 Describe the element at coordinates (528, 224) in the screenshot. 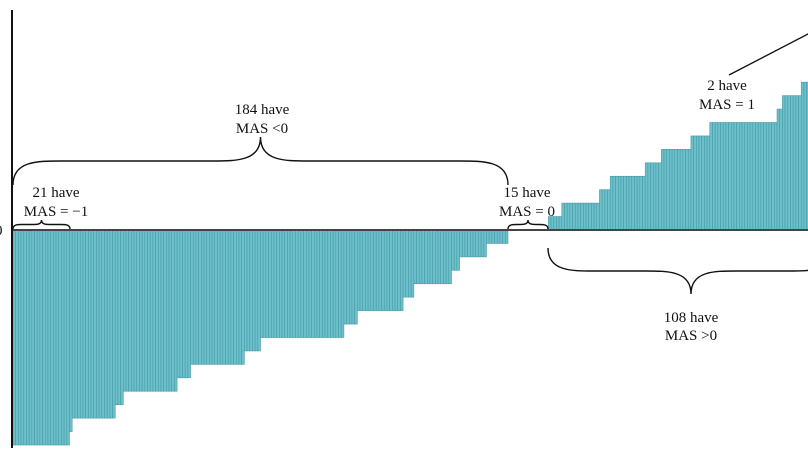

I see `brace-zero` at that location.